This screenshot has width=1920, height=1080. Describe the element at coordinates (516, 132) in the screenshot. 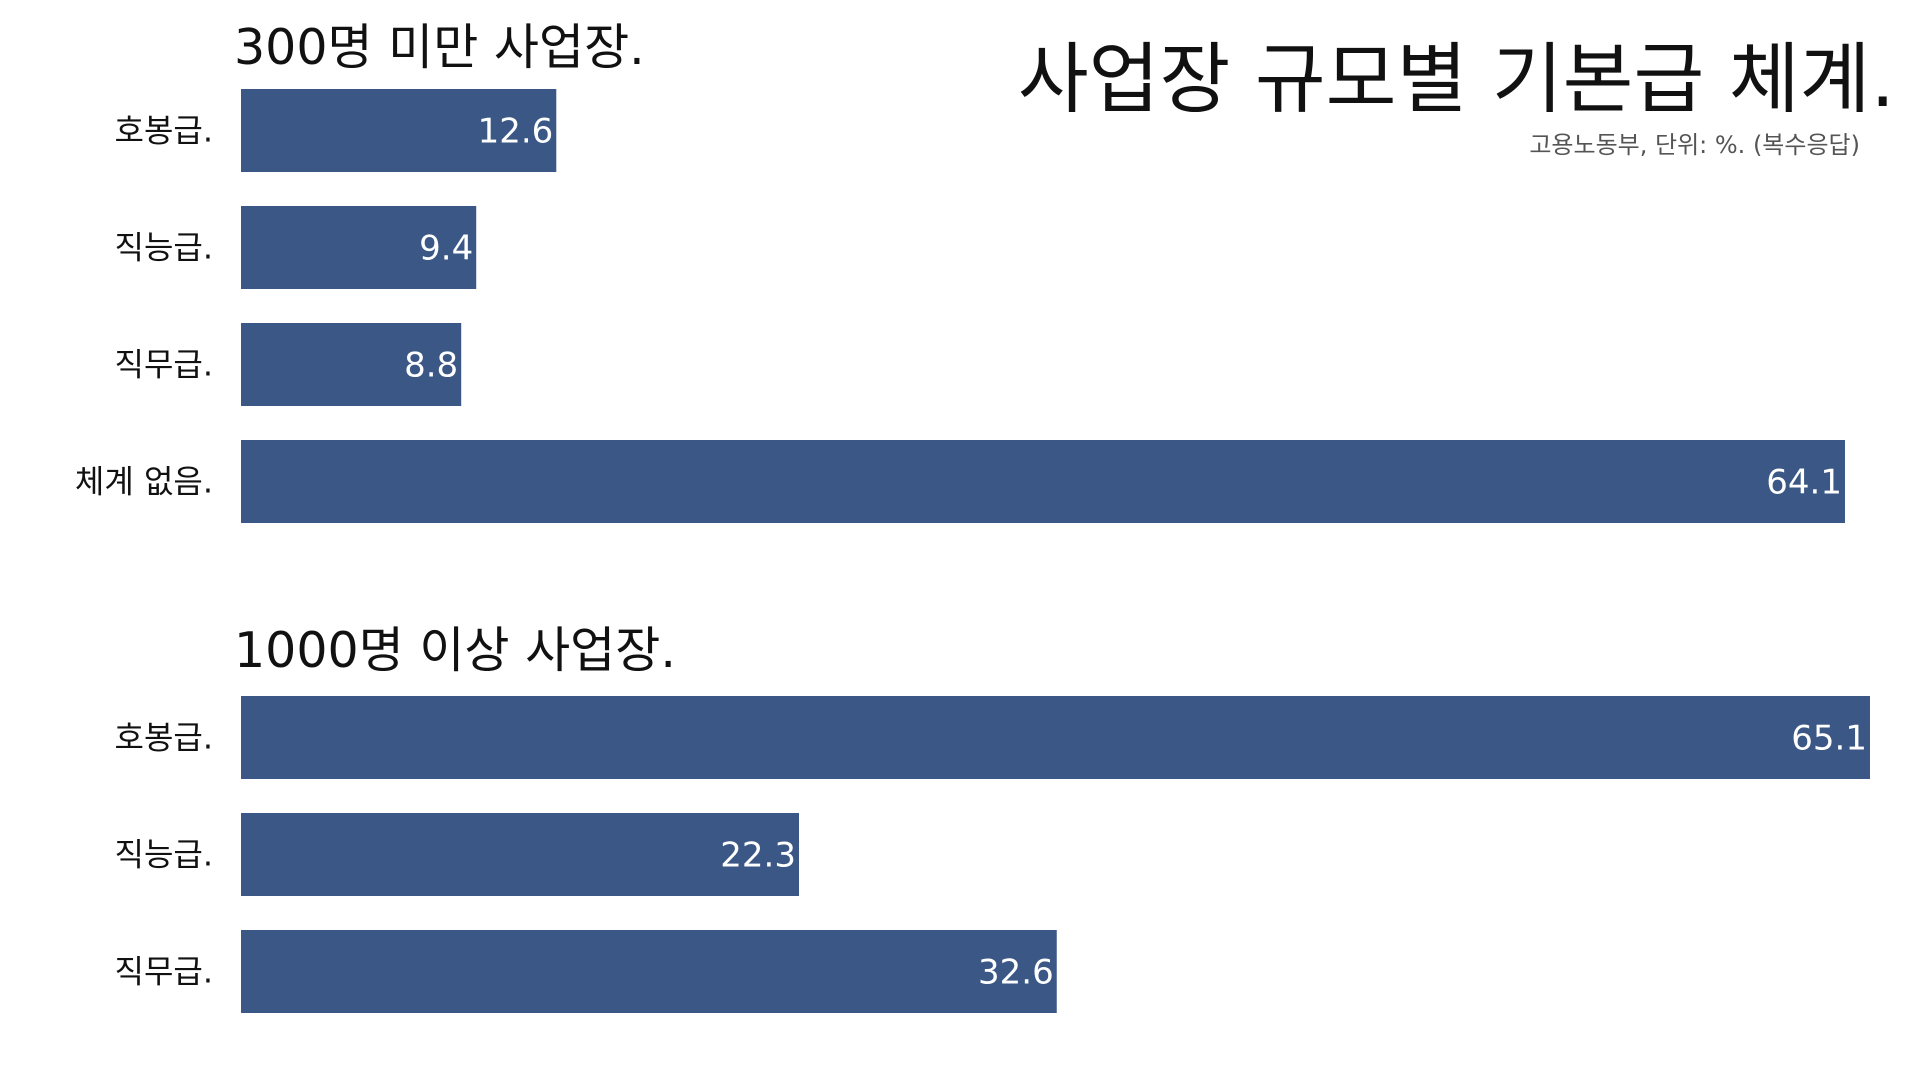

I see `value-label: 12.6` at that location.